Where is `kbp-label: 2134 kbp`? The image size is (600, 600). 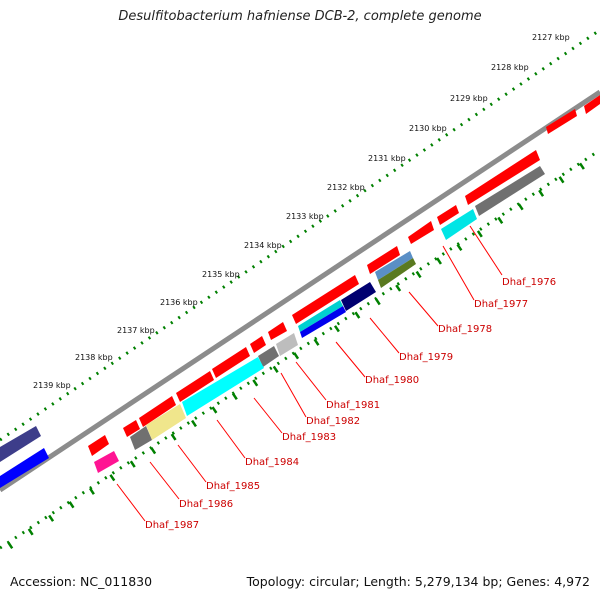
kbp-label: 2134 kbp is located at coordinates (263, 245).